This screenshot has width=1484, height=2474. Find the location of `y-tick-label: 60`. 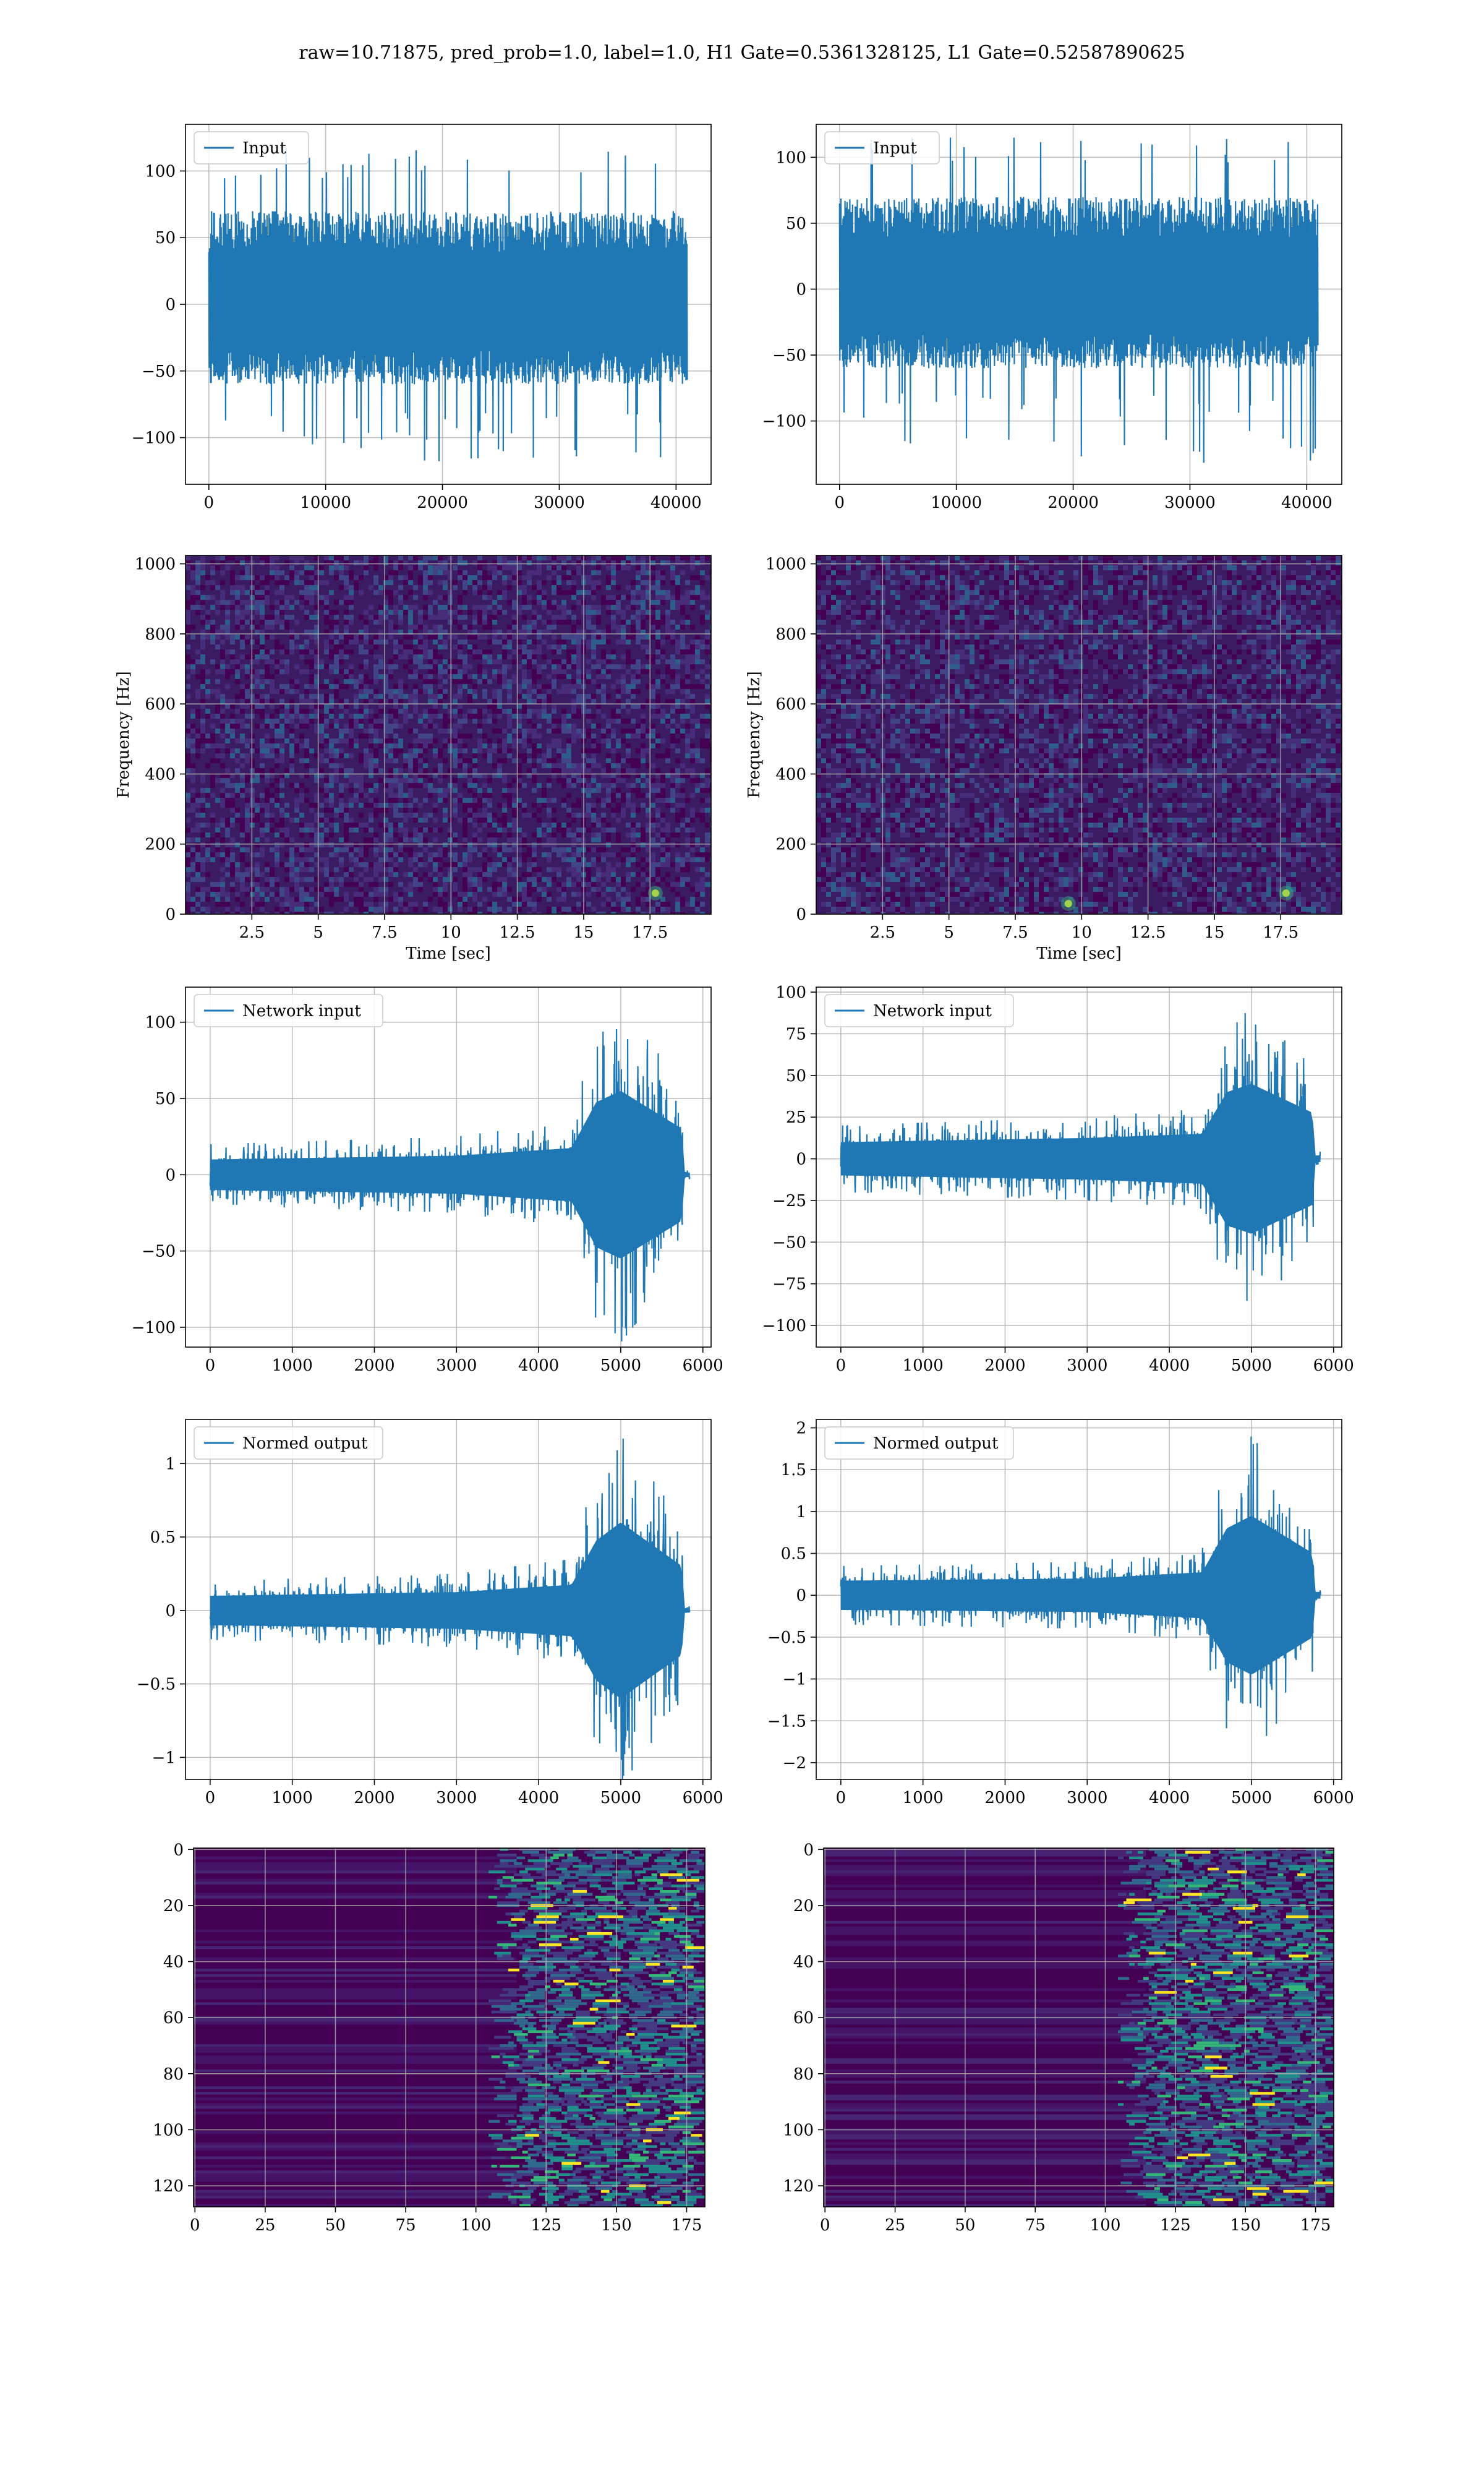

y-tick-label: 60 is located at coordinates (173, 2018).